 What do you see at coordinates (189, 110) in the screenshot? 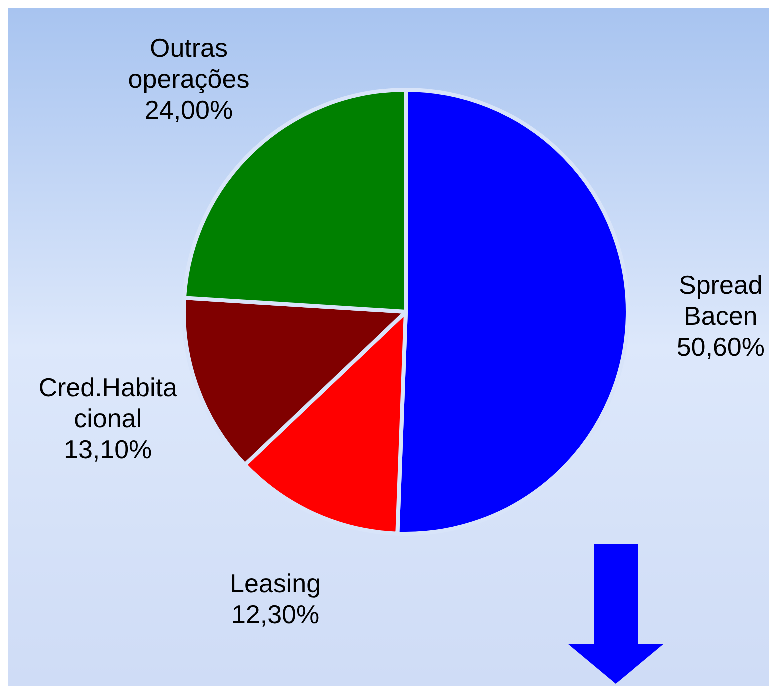
I see `data-label: 24,00%` at bounding box center [189, 110].